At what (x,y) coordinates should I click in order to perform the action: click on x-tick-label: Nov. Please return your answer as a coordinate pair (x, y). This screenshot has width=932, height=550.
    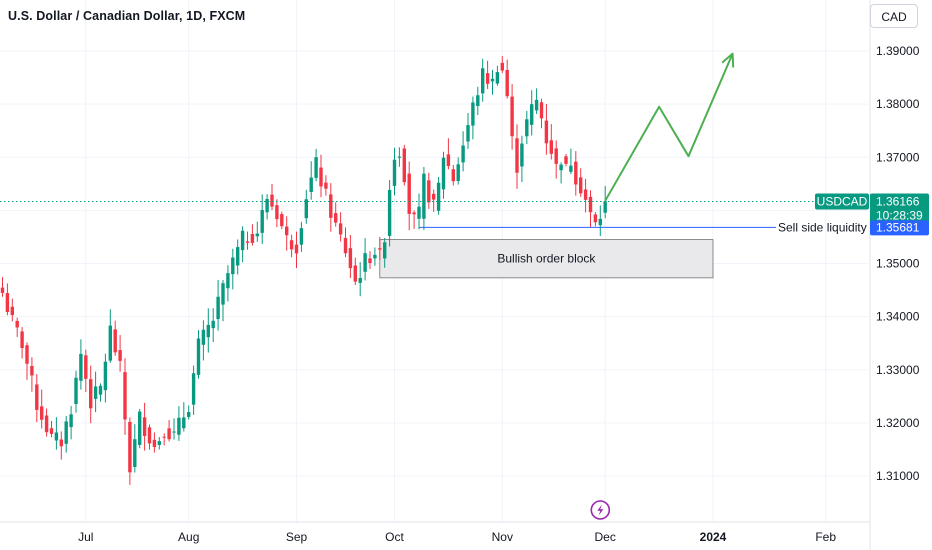
    Looking at the image, I should click on (502, 537).